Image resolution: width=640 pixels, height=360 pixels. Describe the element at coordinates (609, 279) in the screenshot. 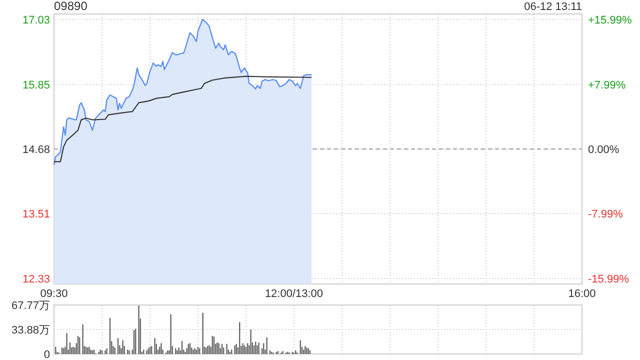

I see `y2-tick-label: -15.99%` at that location.